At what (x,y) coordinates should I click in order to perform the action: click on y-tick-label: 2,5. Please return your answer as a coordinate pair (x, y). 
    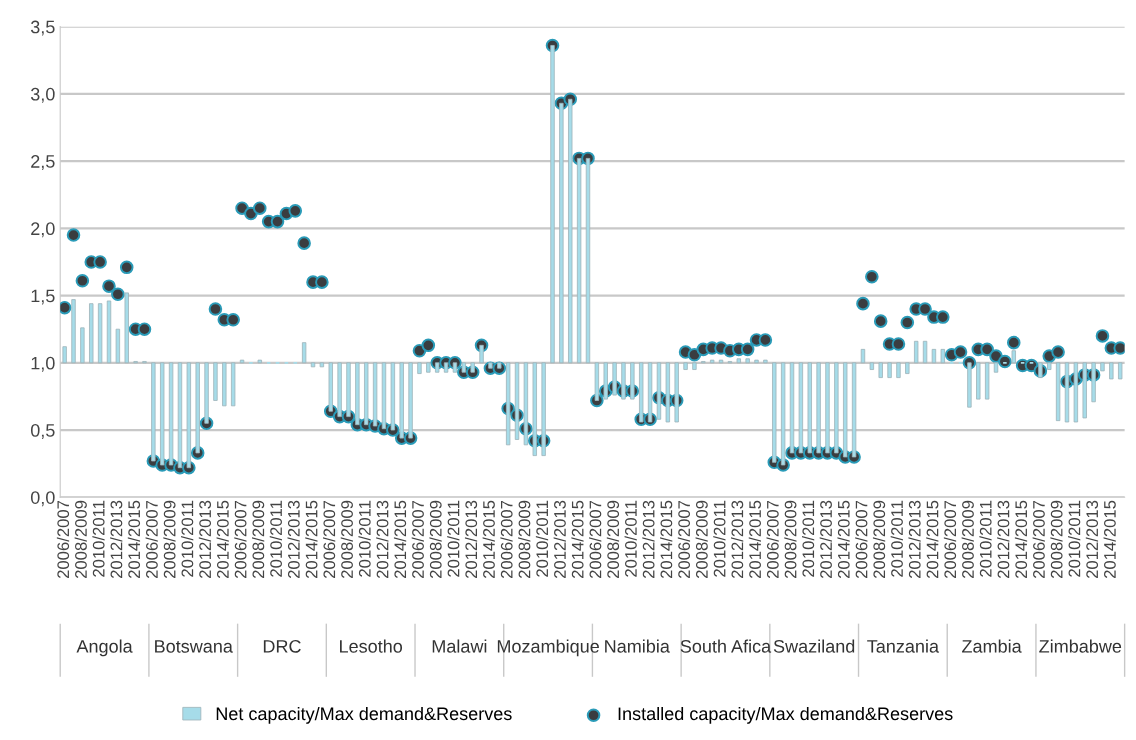
    Looking at the image, I should click on (43, 162).